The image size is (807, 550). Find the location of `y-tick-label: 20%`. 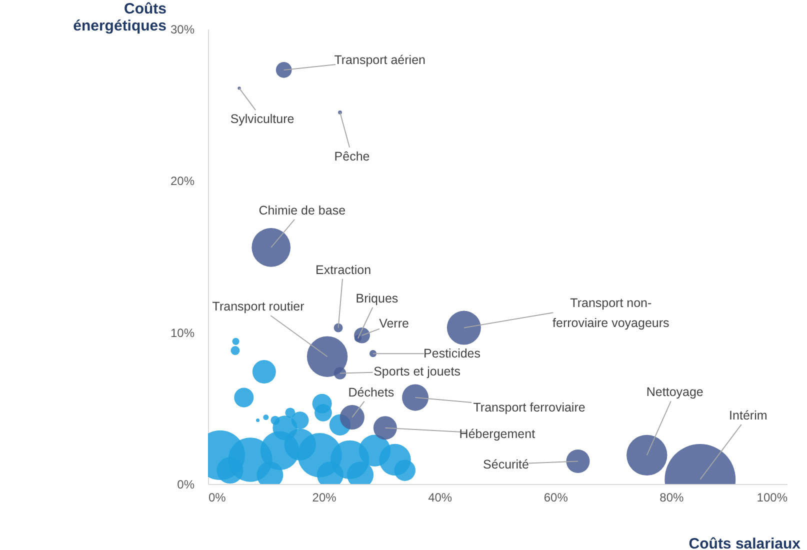

y-tick-label: 20% is located at coordinates (182, 181).